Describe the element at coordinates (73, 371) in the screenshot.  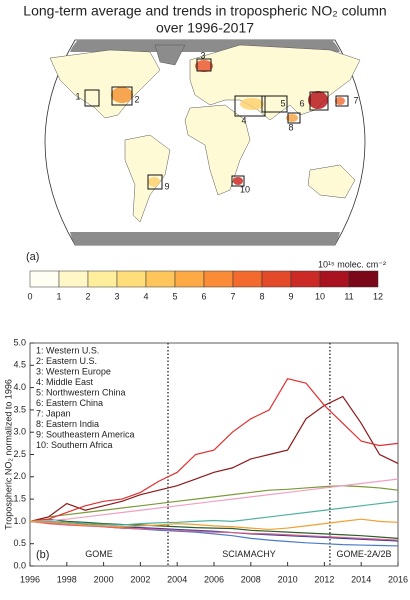
I see `legend-entry: 3: Western Europe` at that location.